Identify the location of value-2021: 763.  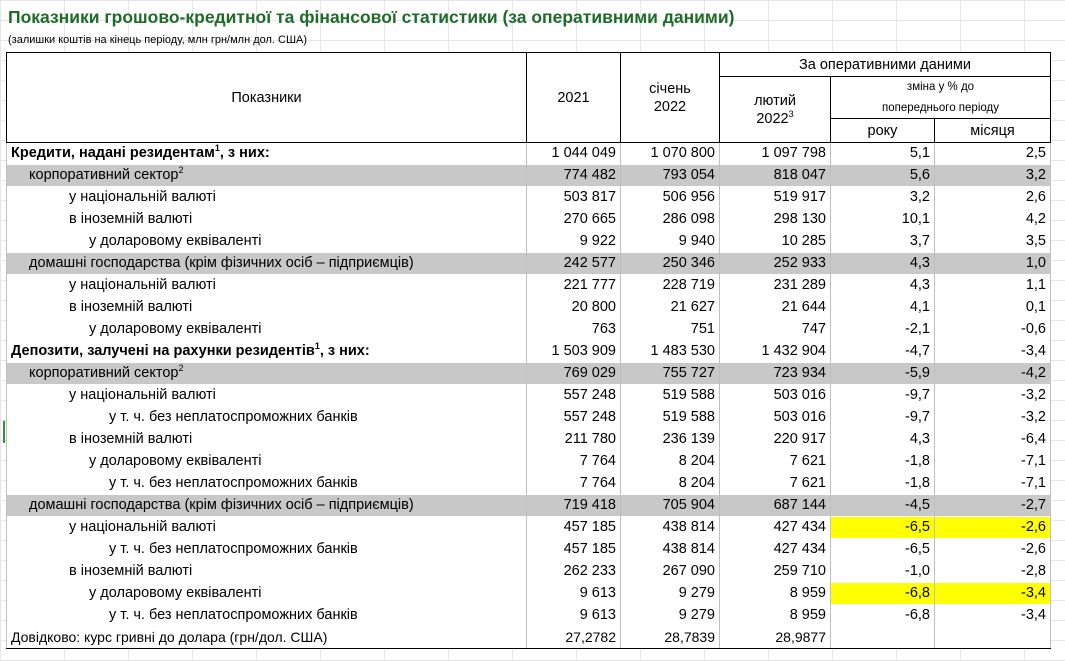
(573, 329).